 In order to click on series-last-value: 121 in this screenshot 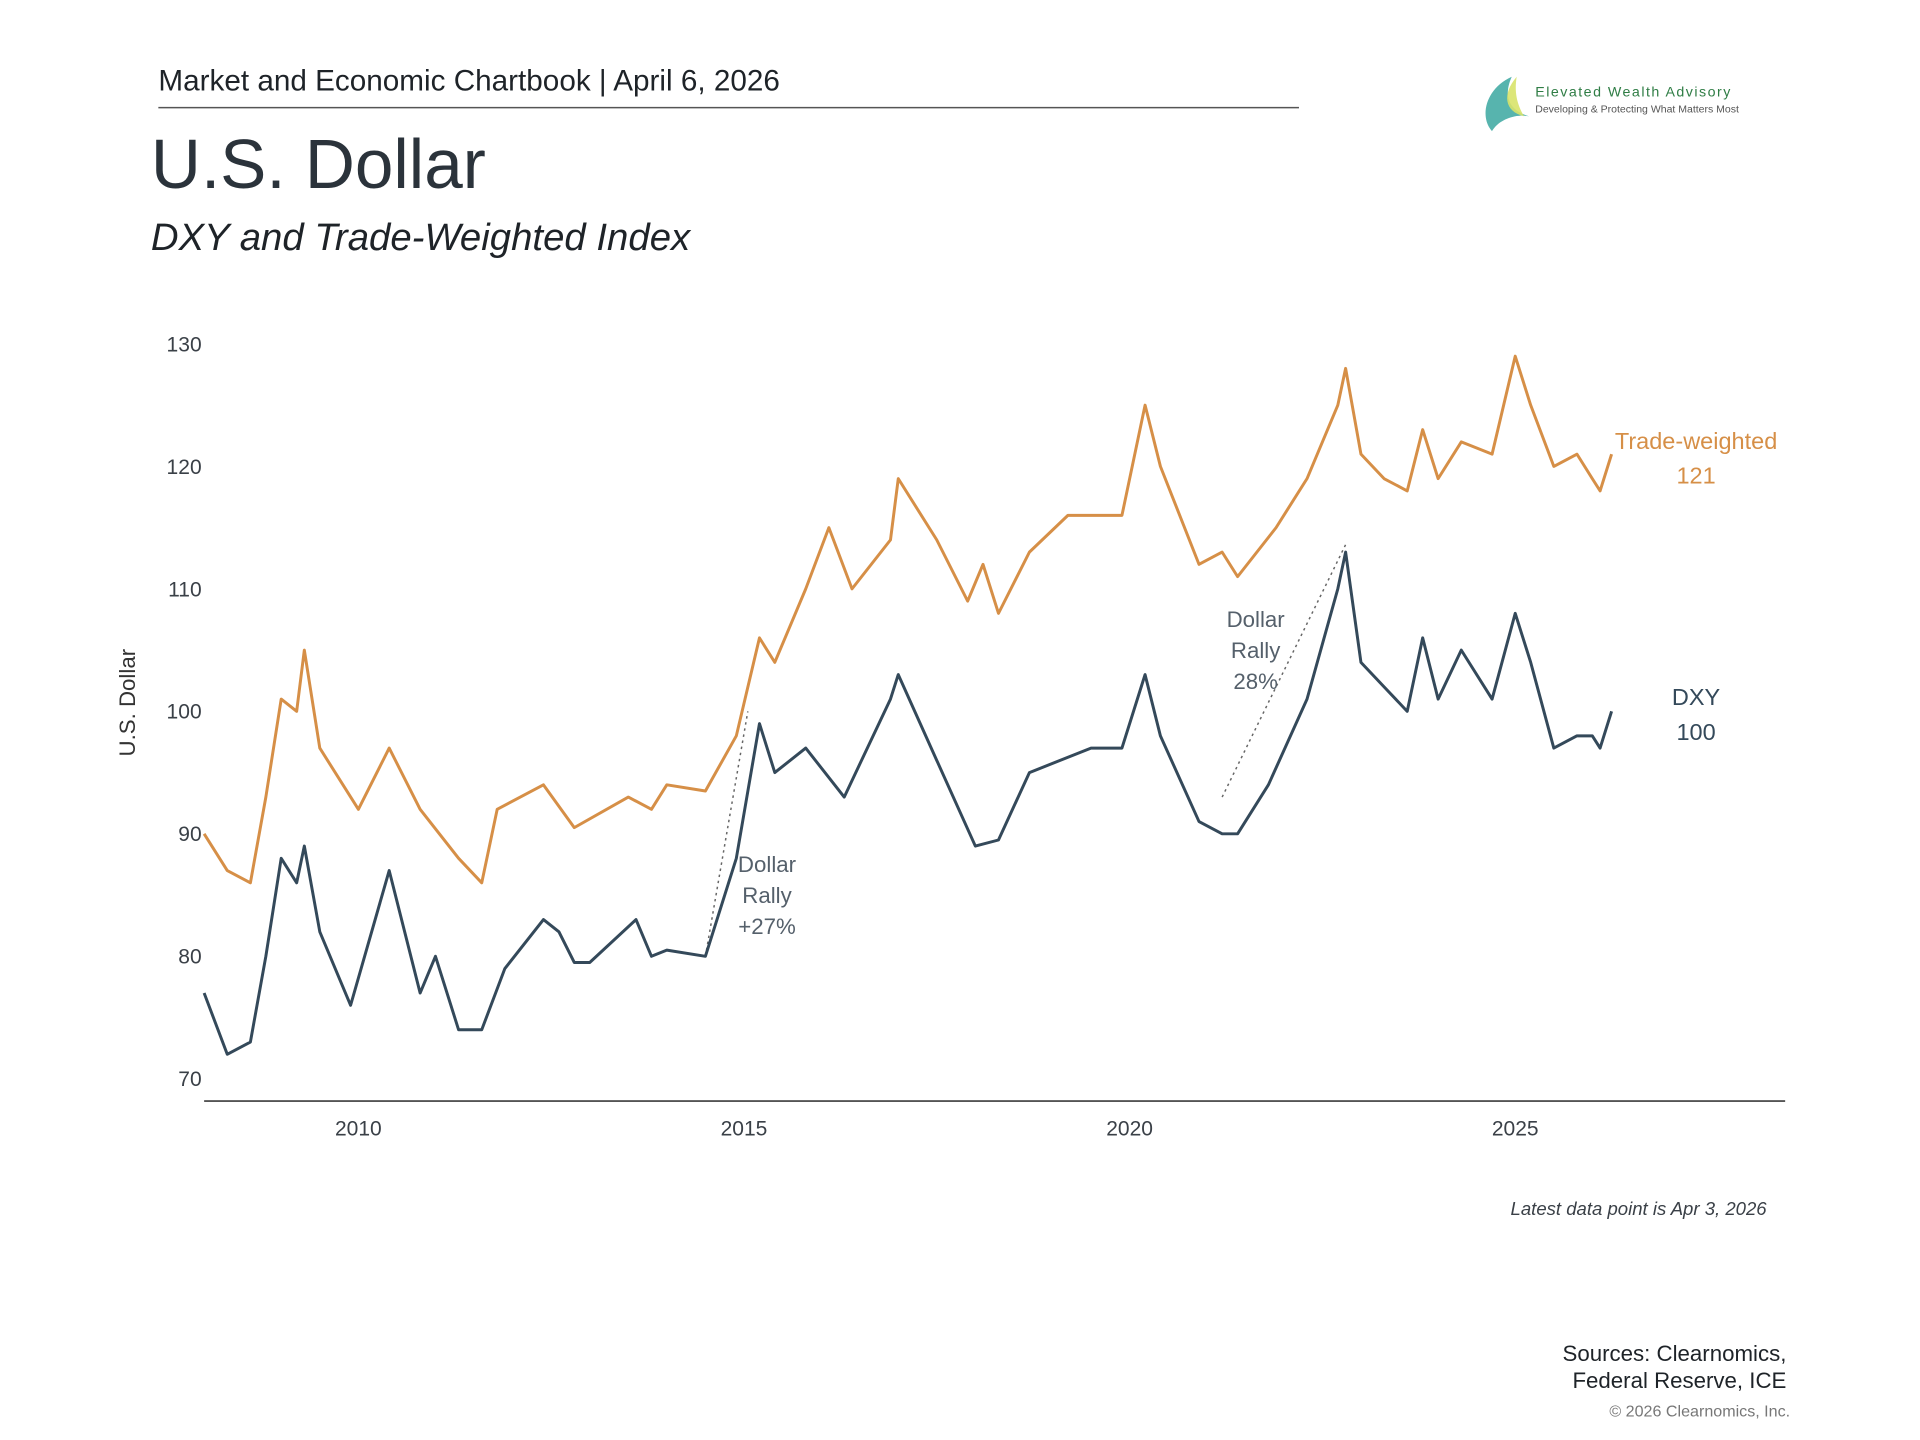, I will do `click(1695, 476)`.